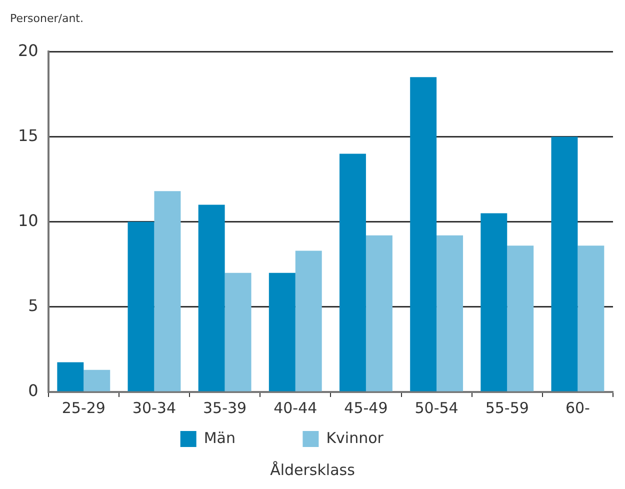 The height and width of the screenshot is (489, 625). What do you see at coordinates (507, 407) in the screenshot?
I see `x-tick-label: 55-59` at bounding box center [507, 407].